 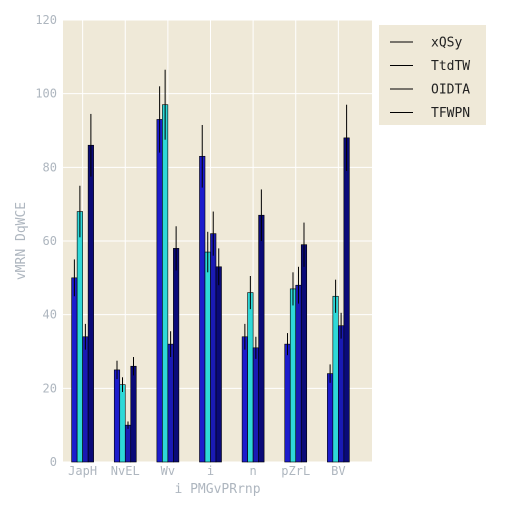 What do you see at coordinates (432, 75) in the screenshot?
I see `legend: xQSy TtdTW OIDTA TFWPN` at bounding box center [432, 75].